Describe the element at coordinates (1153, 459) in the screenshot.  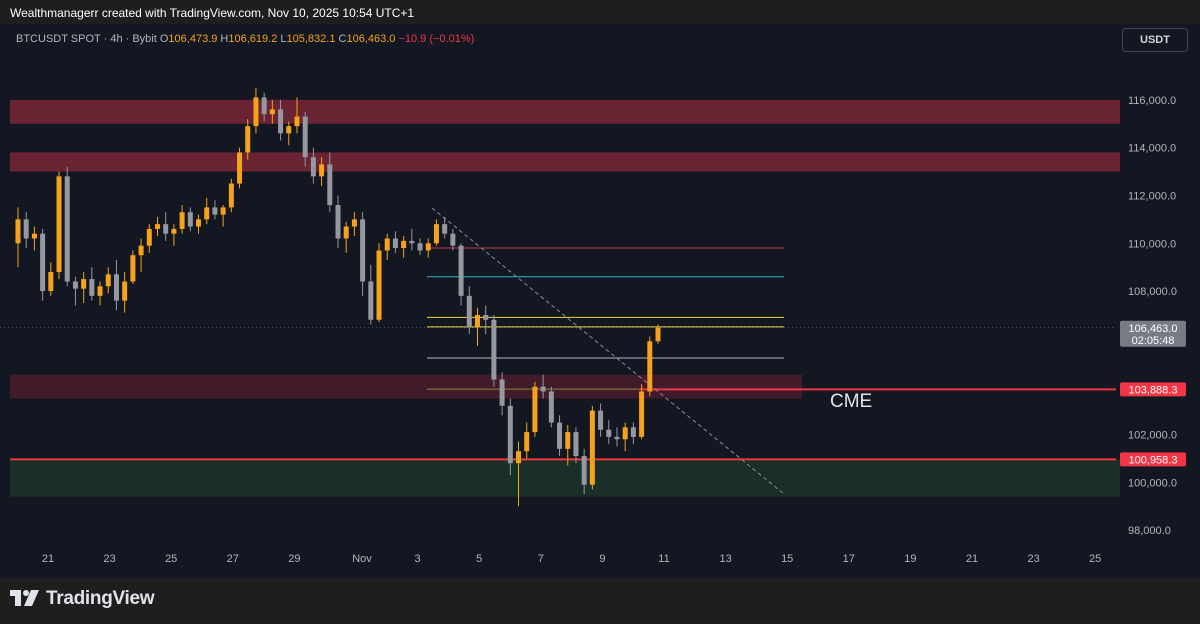
I see `price-axis-label: 100,958.3` at that location.